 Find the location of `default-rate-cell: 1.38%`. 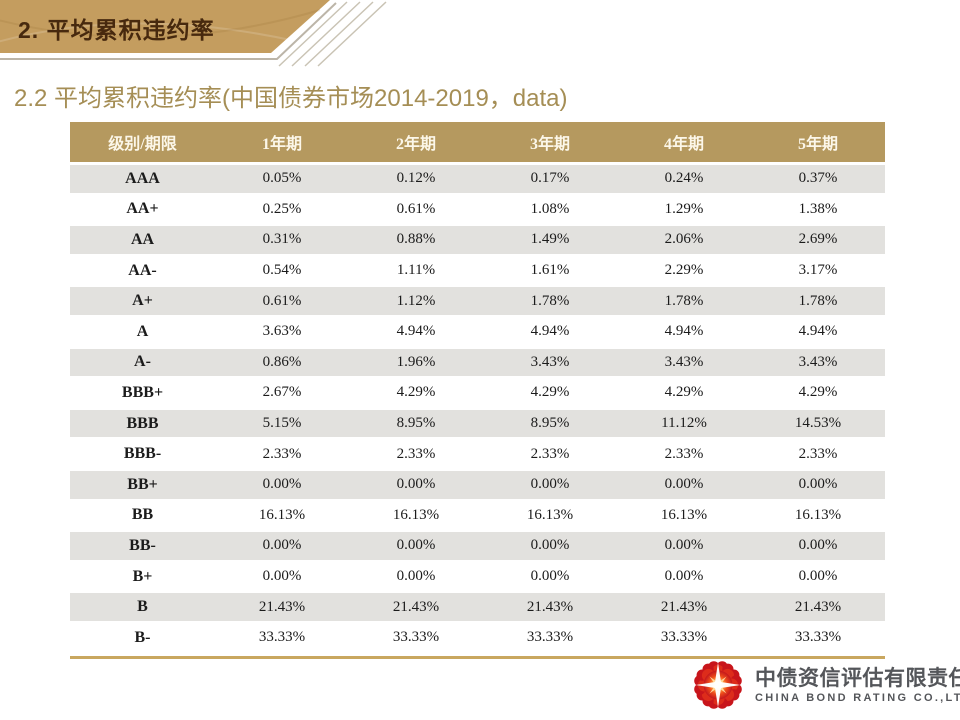

default-rate-cell: 1.38% is located at coordinates (818, 209).